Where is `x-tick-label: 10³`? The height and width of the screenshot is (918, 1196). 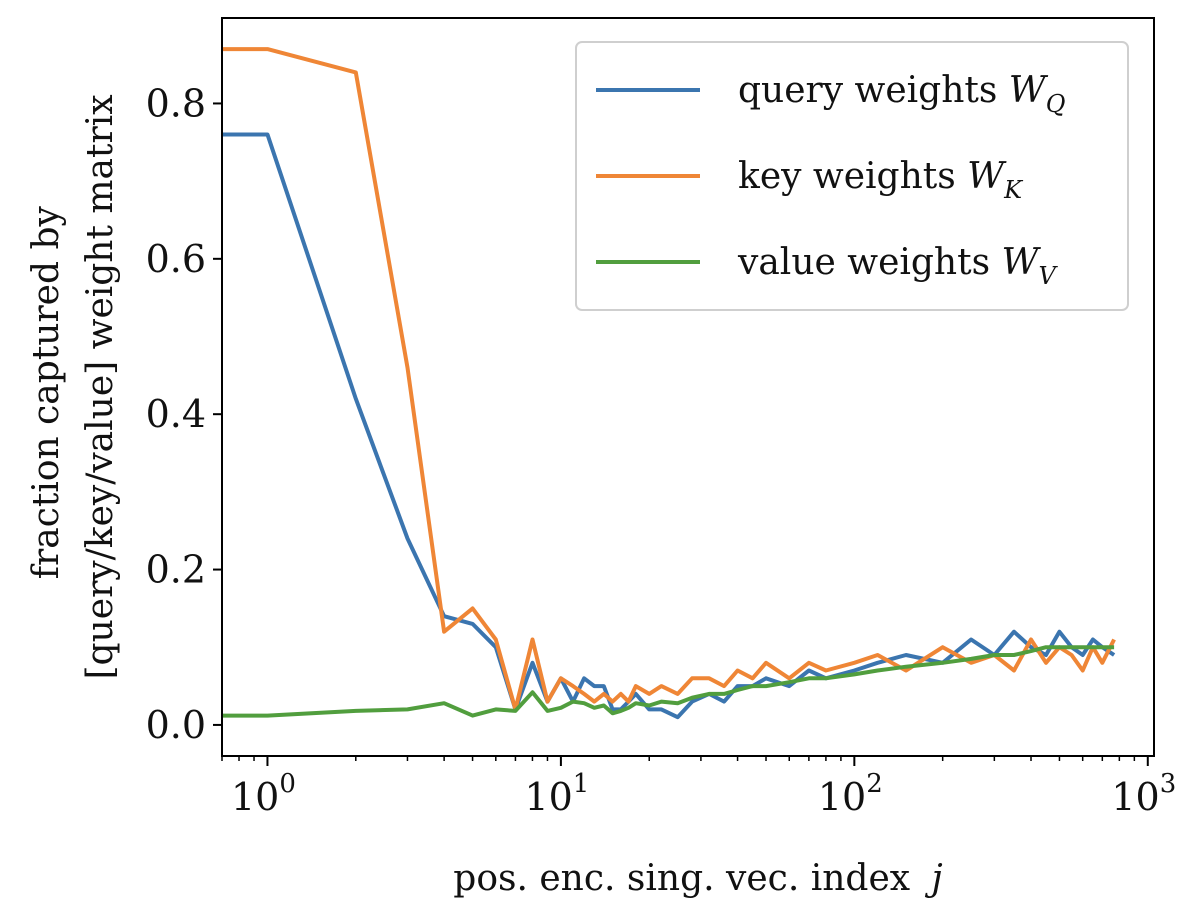 x-tick-label: 10³ is located at coordinates (1143, 794).